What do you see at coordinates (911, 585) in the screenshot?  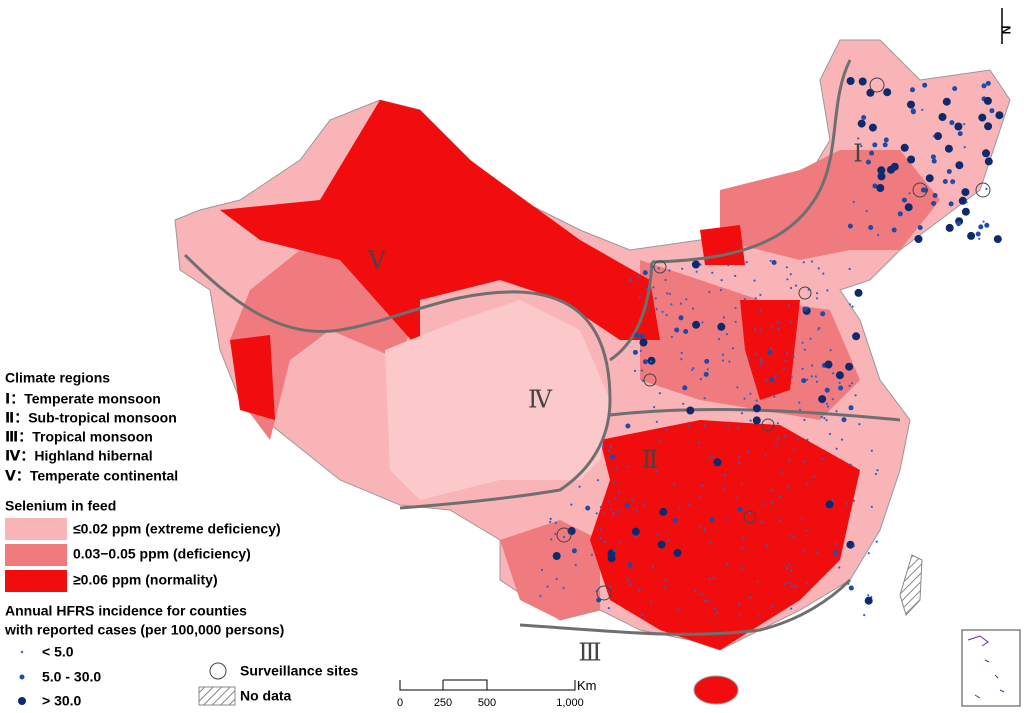 I see `taiwan-no-data` at bounding box center [911, 585].